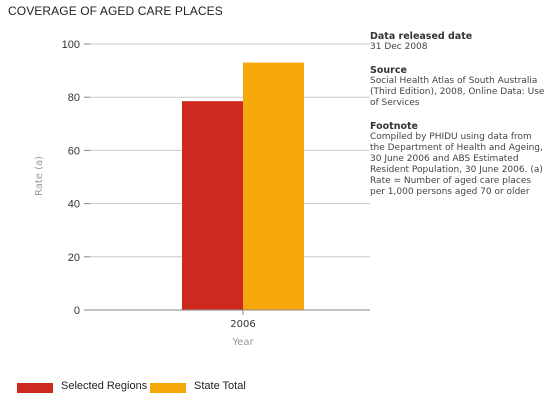  I want to click on source-heading: Source, so click(388, 70).